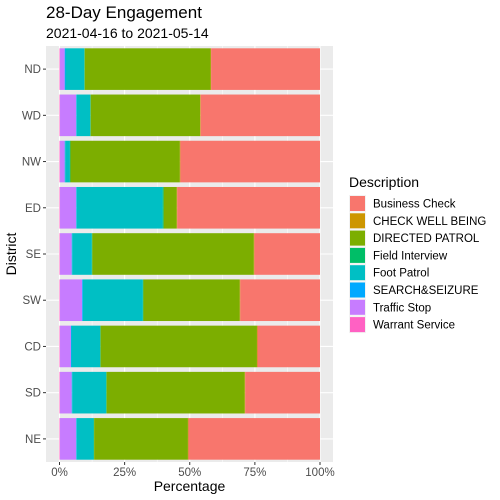 This screenshot has height=500, width=500. What do you see at coordinates (429, 222) in the screenshot?
I see `legend-label: CHECK WELL BEING` at bounding box center [429, 222].